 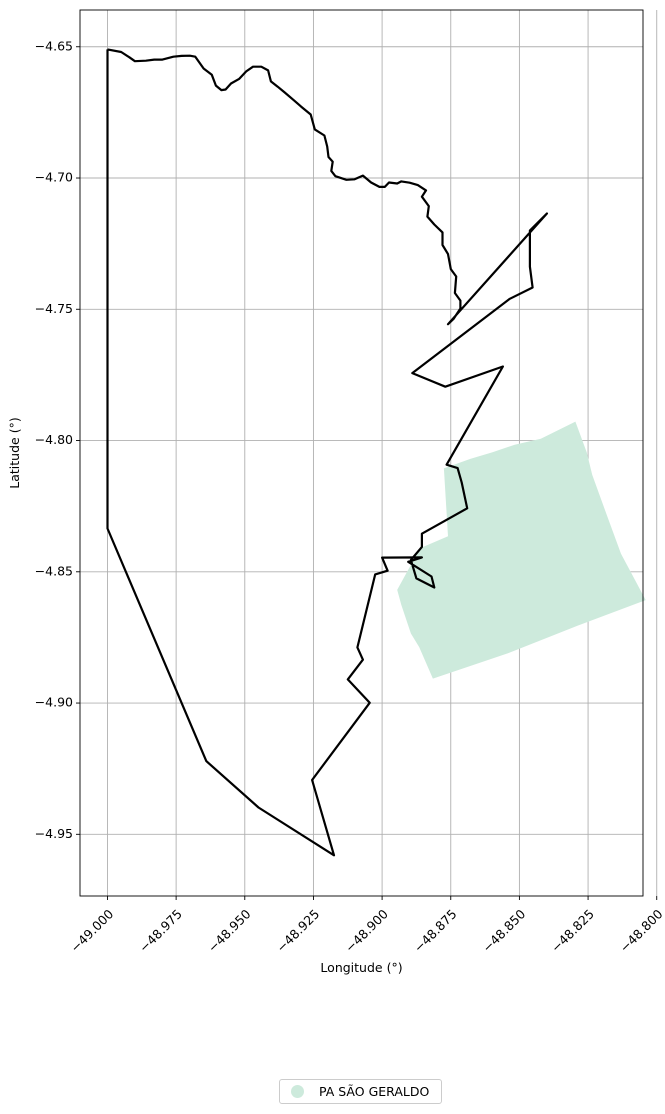 What do you see at coordinates (54, 570) in the screenshot?
I see `y-tick-label: −4.85` at bounding box center [54, 570].